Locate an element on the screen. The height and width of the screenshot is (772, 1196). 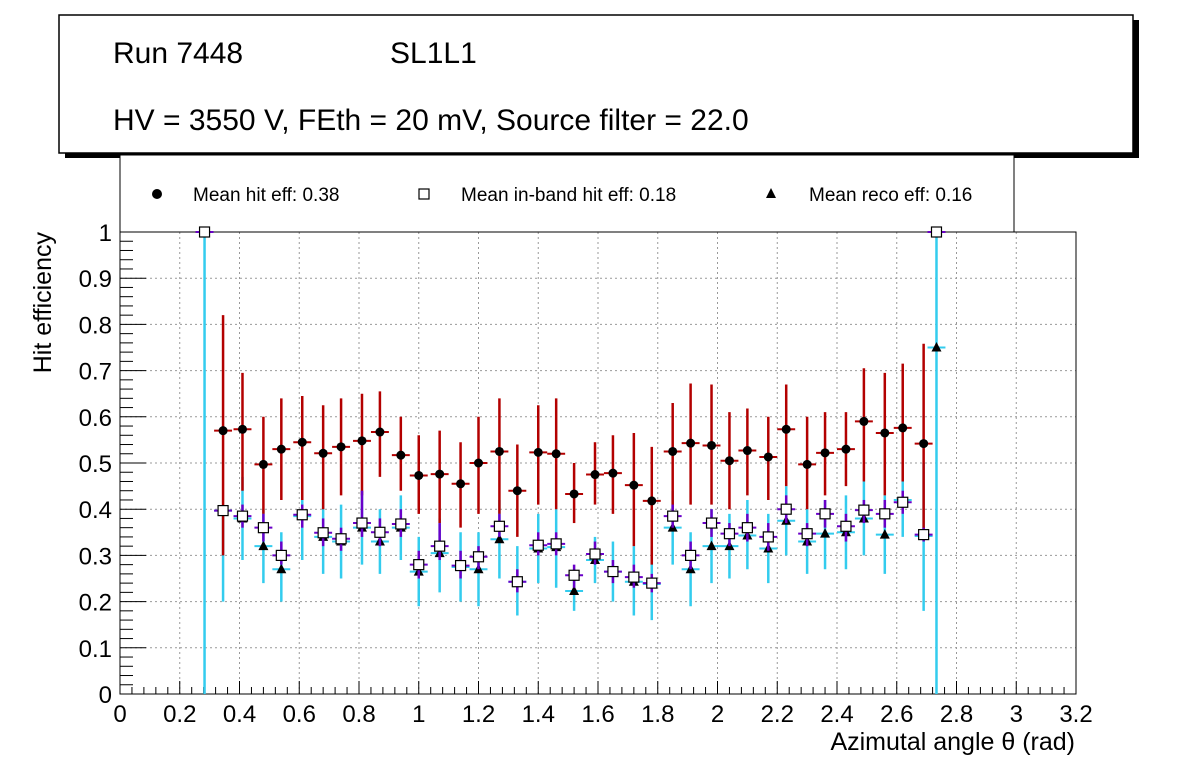
run-label: Run 7448 is located at coordinates (178, 53).